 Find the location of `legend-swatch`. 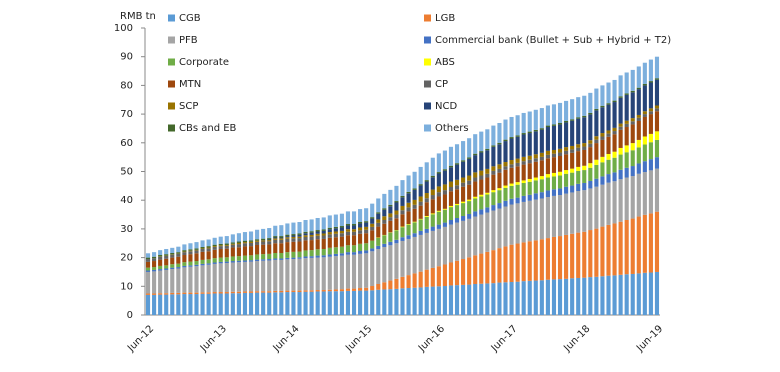

legend-swatch is located at coordinates (427, 106).